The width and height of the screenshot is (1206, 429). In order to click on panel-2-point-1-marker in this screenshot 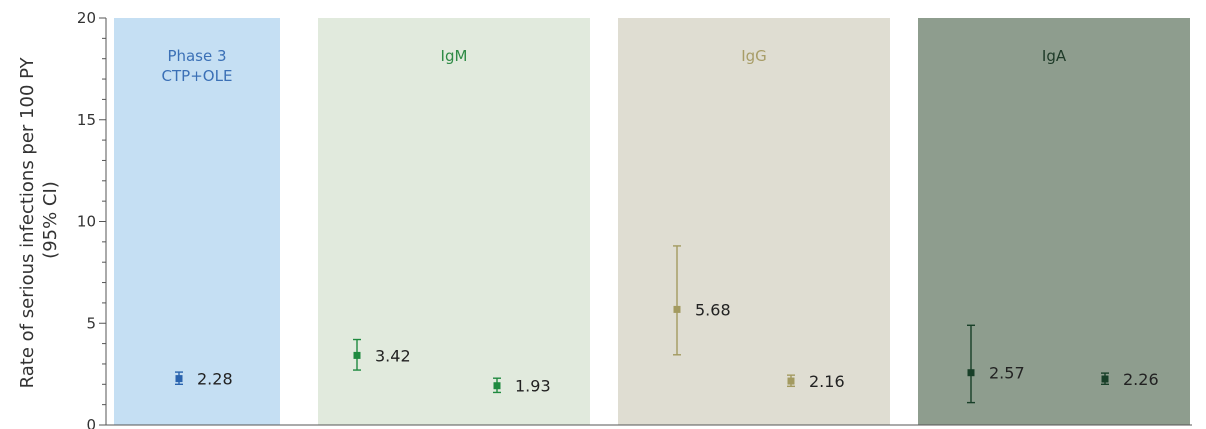, I will do `click(357, 355)`.